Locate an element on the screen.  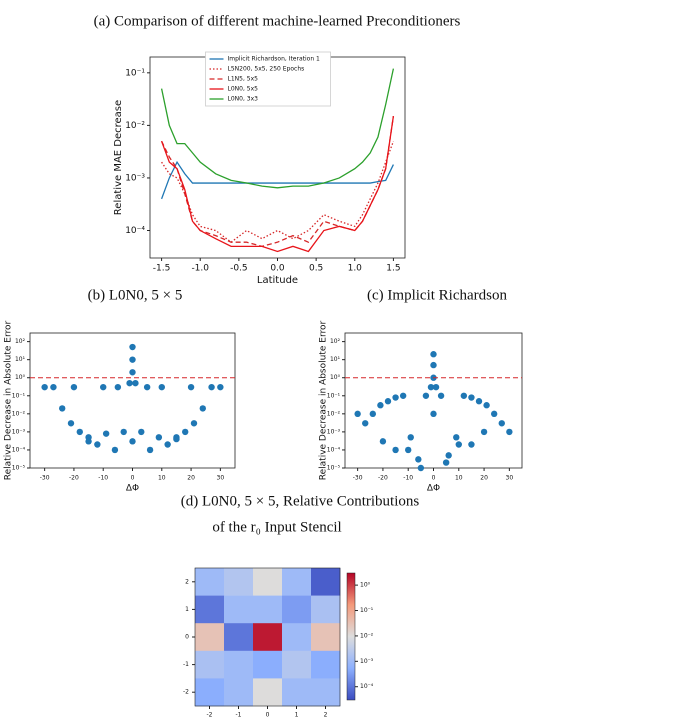
x-axis-label: ΔΦ is located at coordinates (433, 489).